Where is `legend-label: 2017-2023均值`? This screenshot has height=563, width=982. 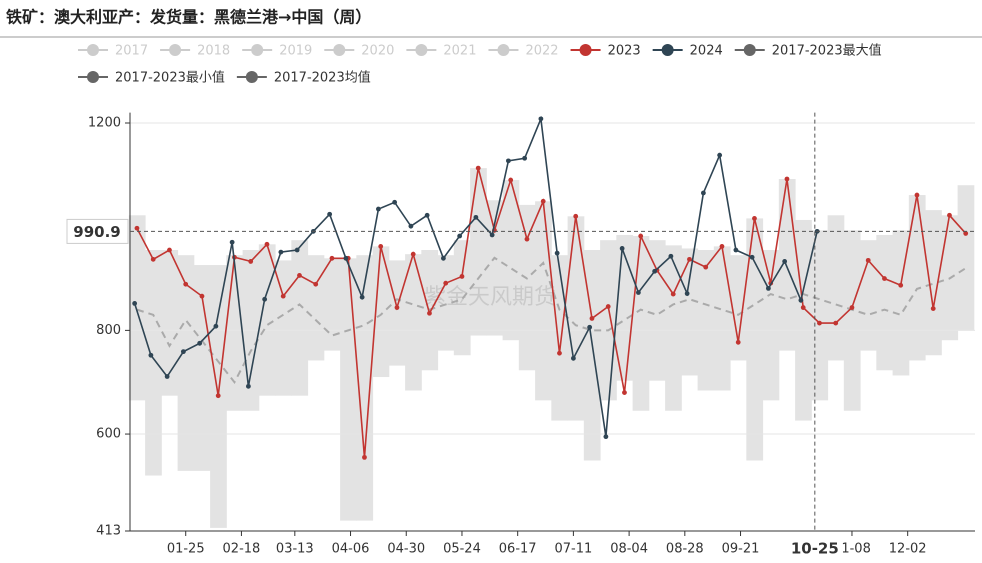
legend-label: 2017-2023均值 is located at coordinates (322, 78).